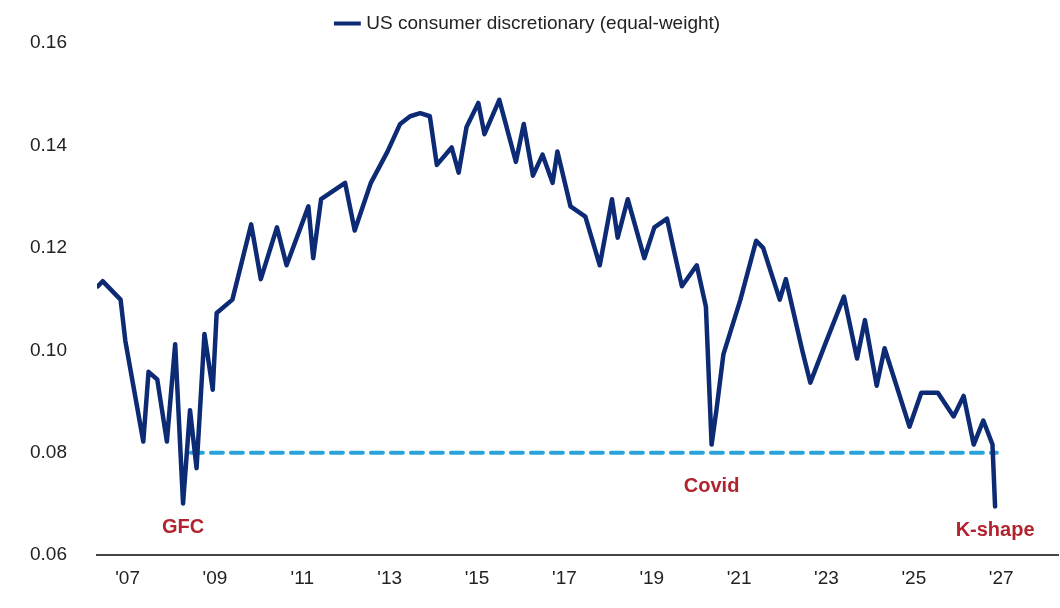 This screenshot has height=608, width=1060. Describe the element at coordinates (48, 349) in the screenshot. I see `y-tick-label: 0.10` at that location.